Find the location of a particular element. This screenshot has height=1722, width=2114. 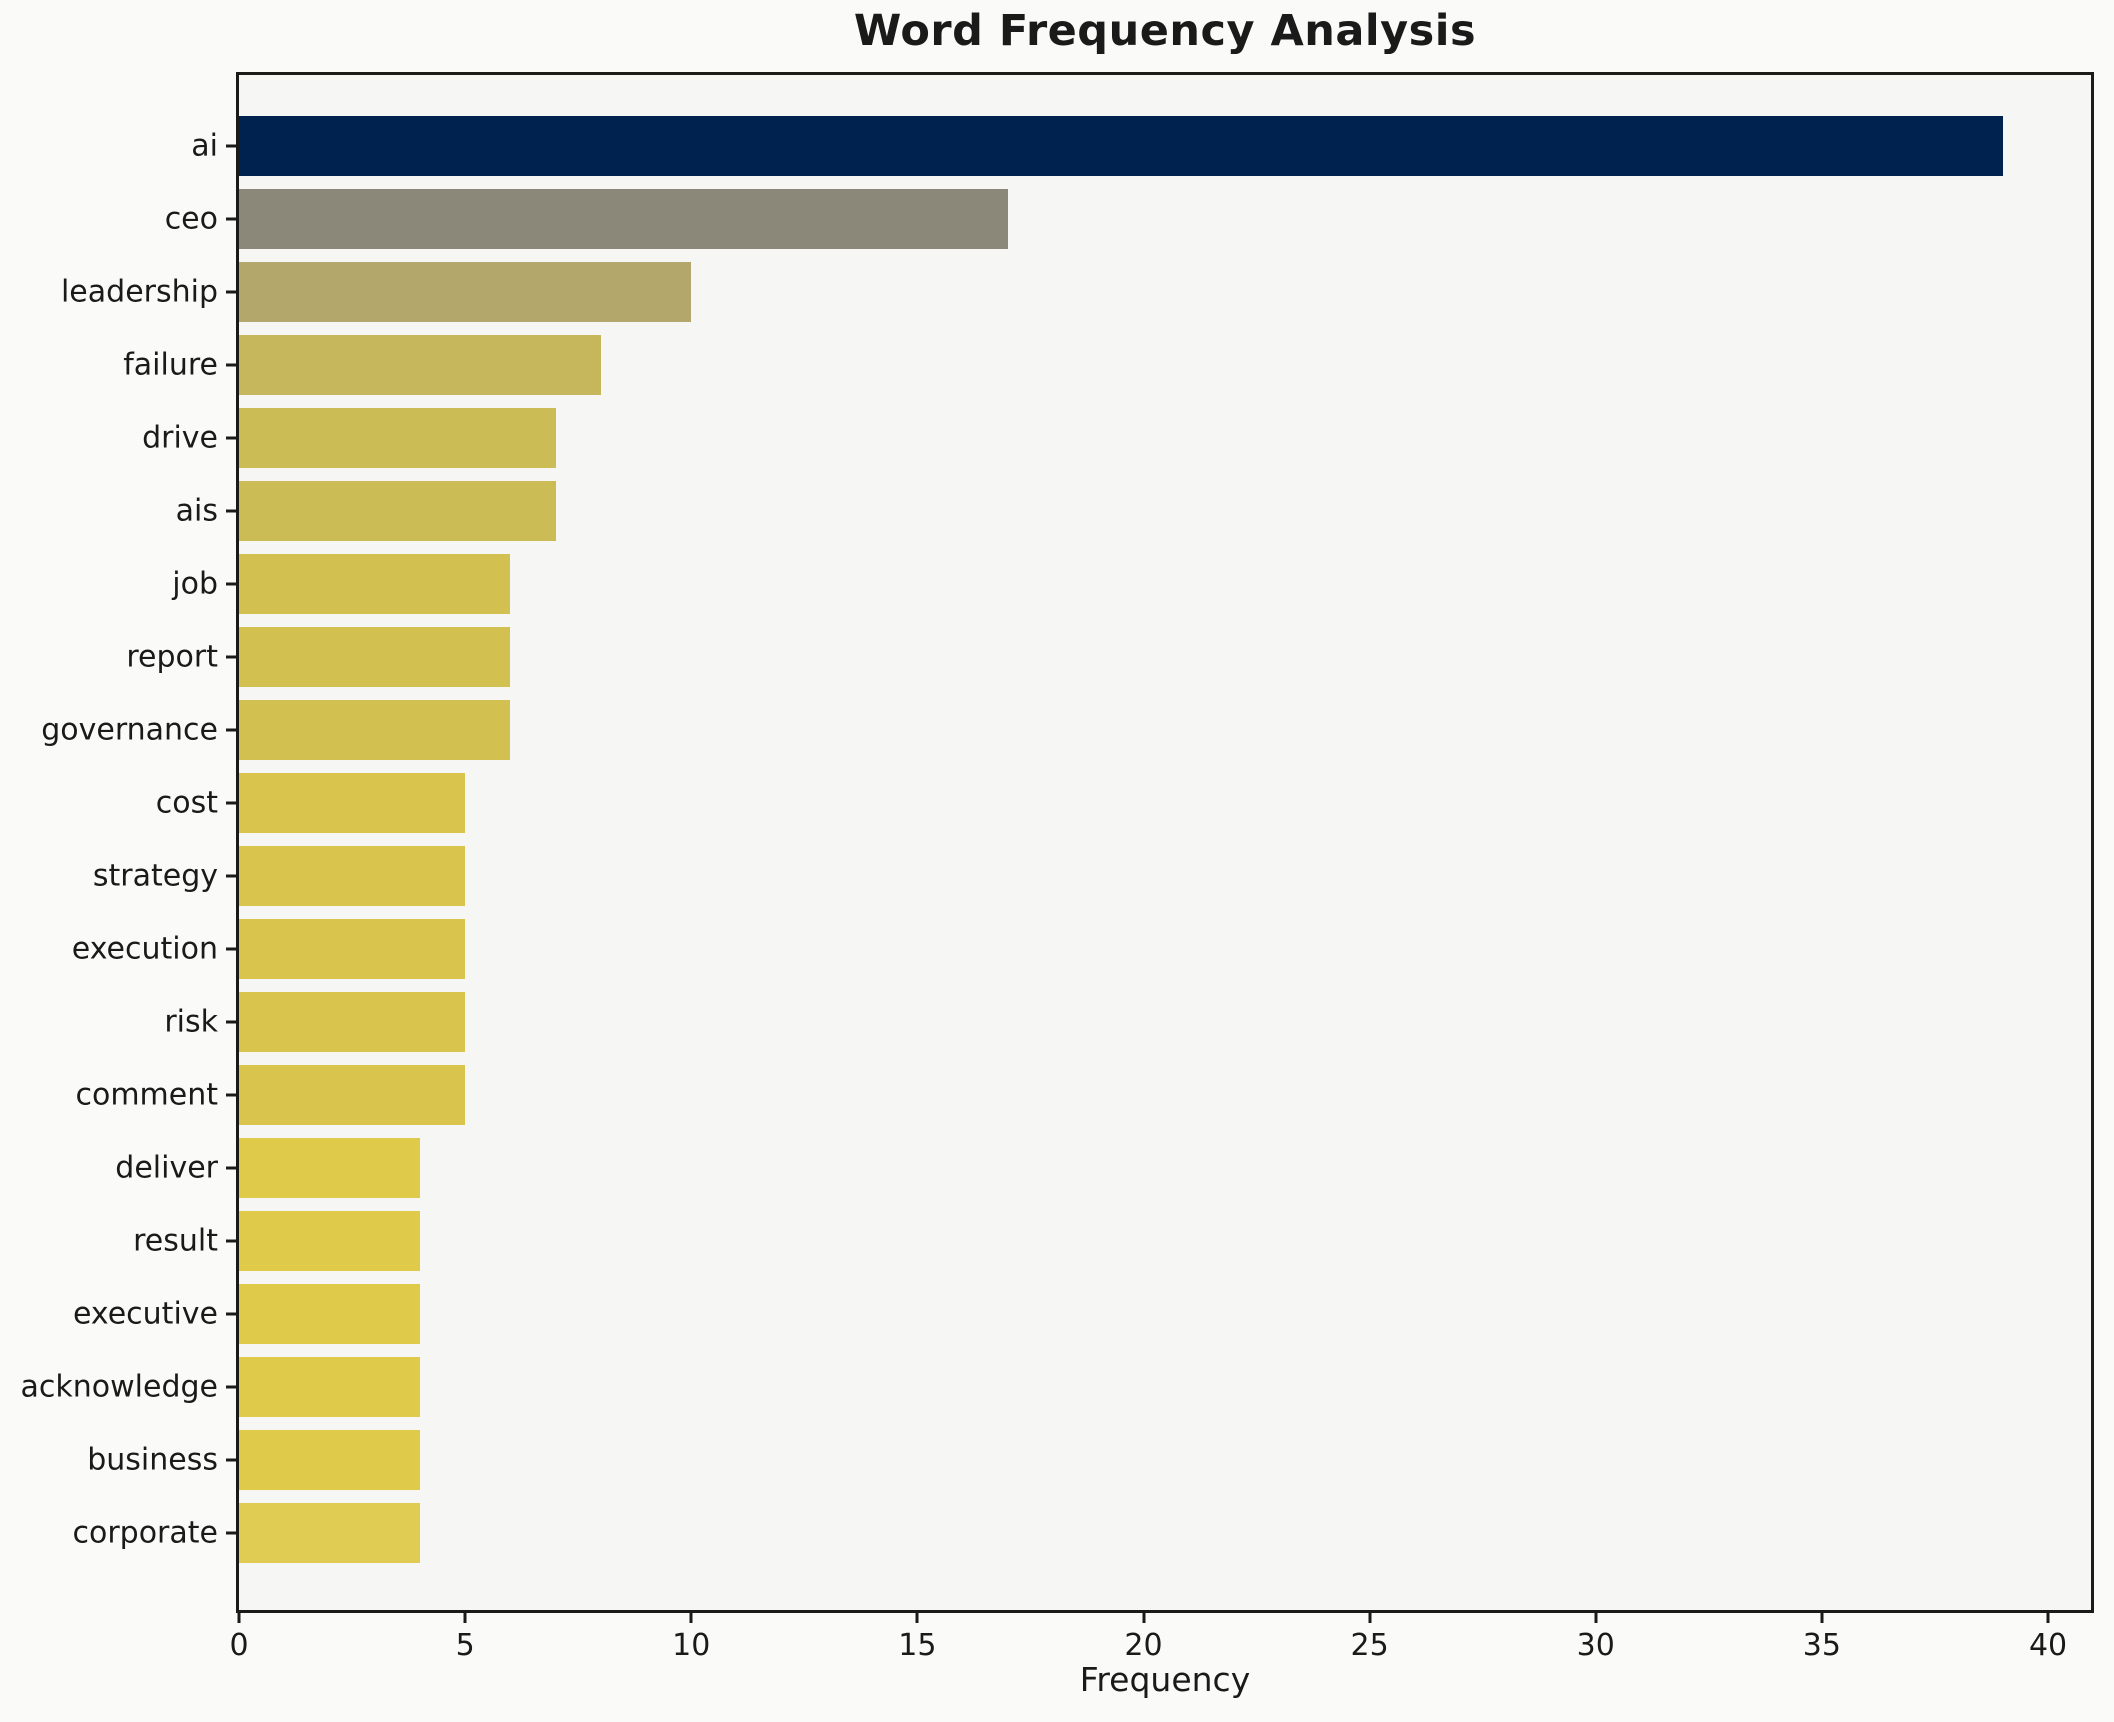

x-tick-label: 20 is located at coordinates (1143, 1645).